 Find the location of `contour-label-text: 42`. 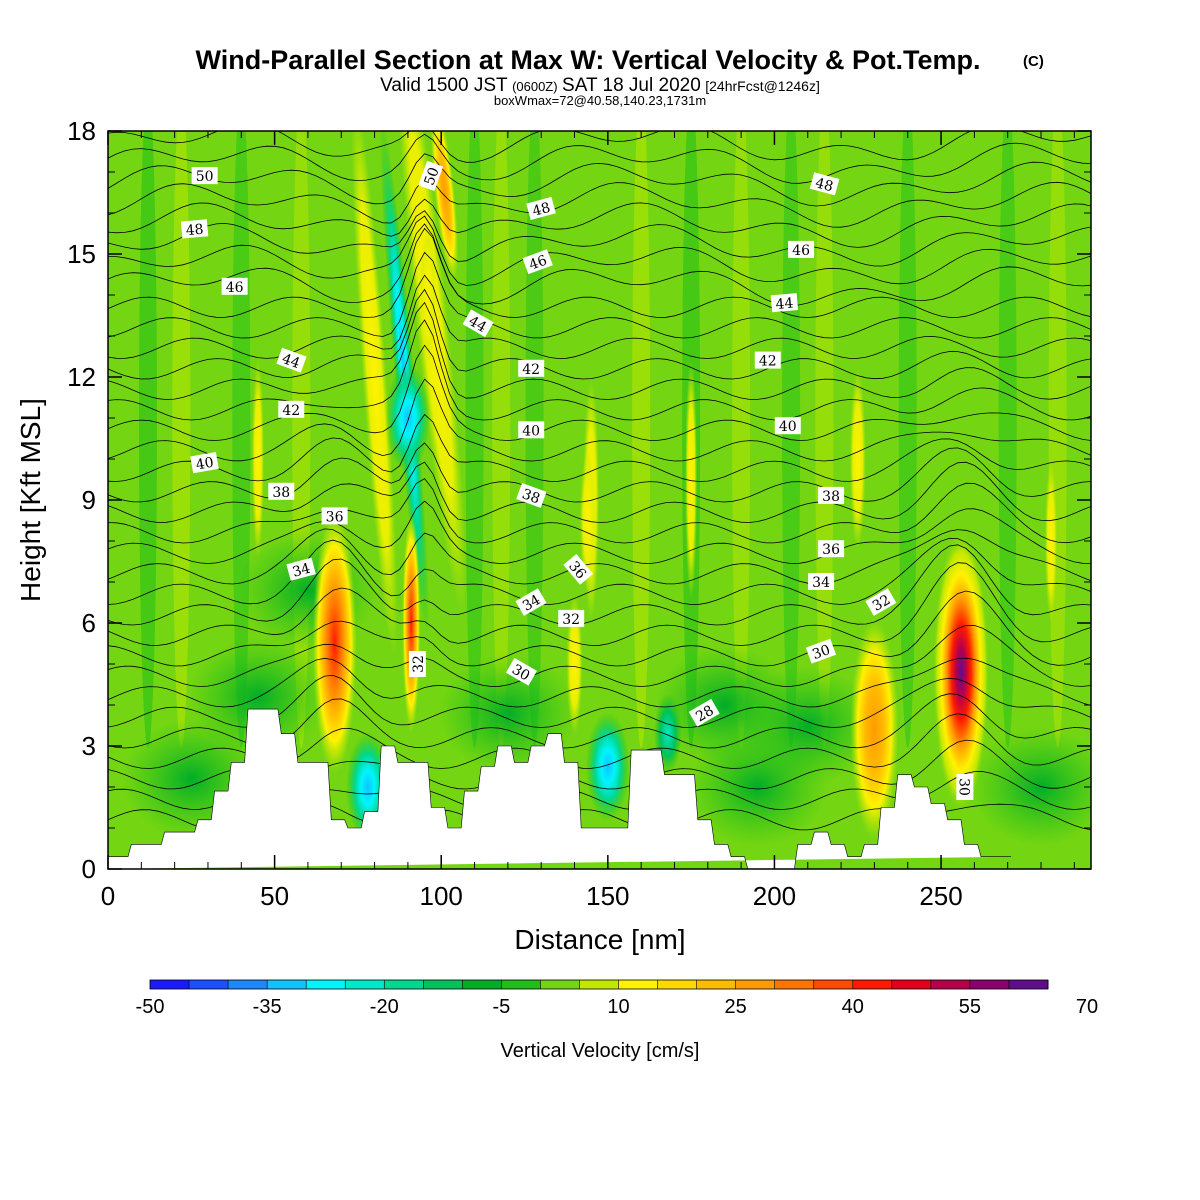

contour-label-text: 42 is located at coordinates (531, 370).